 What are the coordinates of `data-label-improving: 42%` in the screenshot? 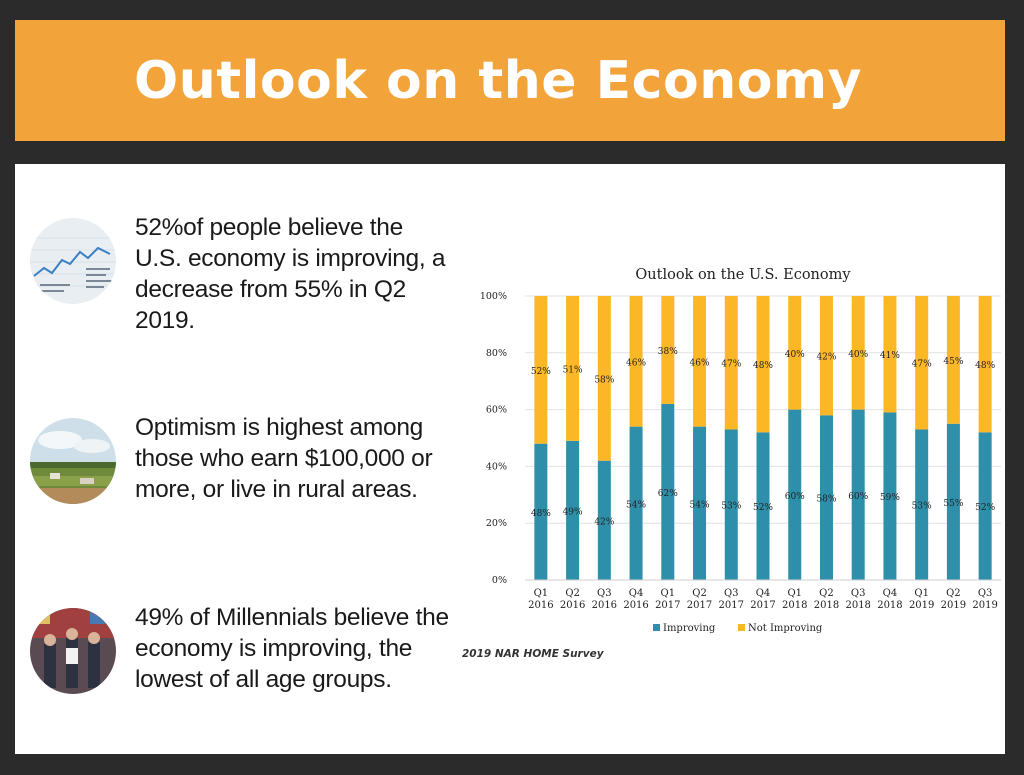 It's located at (604, 522).